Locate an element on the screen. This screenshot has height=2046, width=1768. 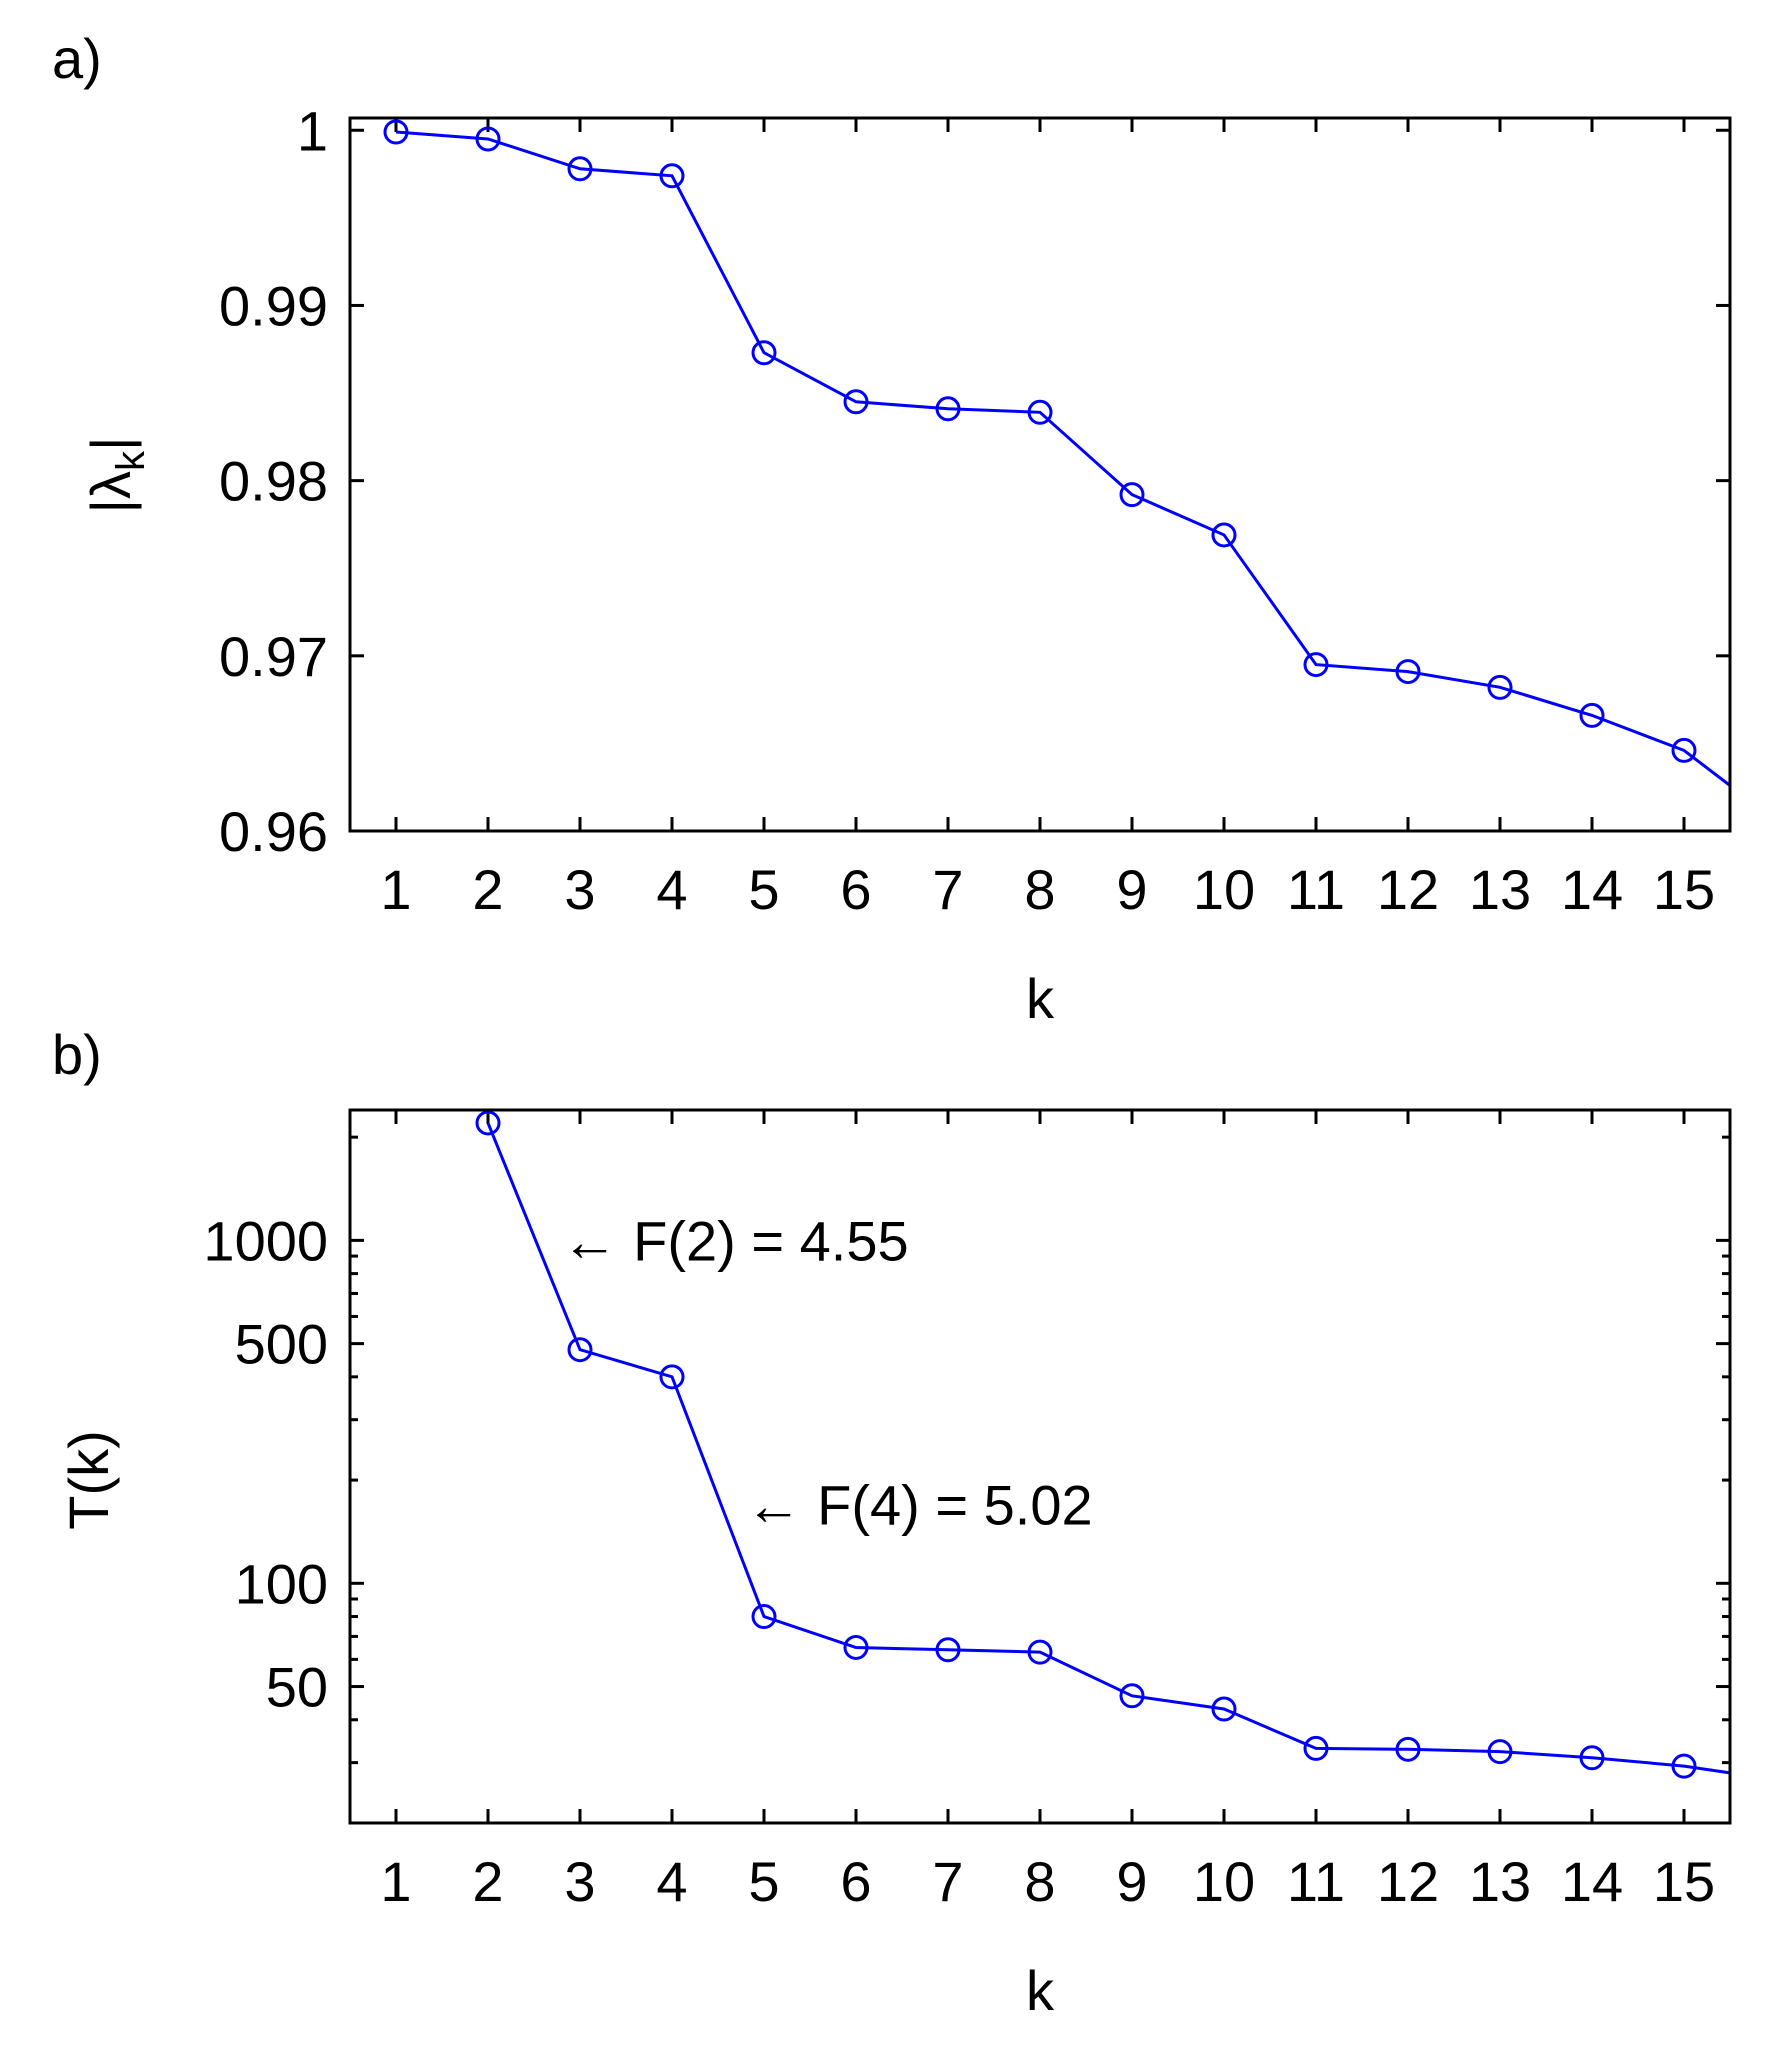
a-y-tick-label: 0.96 is located at coordinates (273, 831).